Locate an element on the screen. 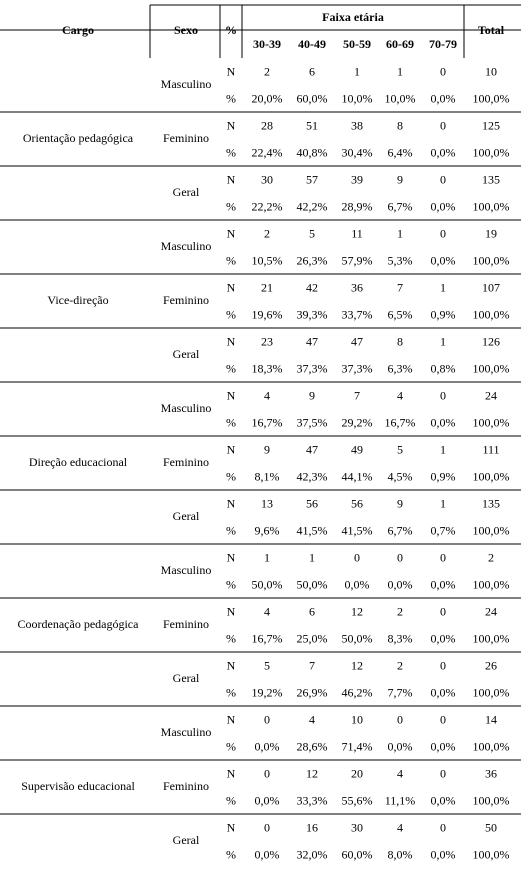  cell: 20,0% is located at coordinates (267, 98).